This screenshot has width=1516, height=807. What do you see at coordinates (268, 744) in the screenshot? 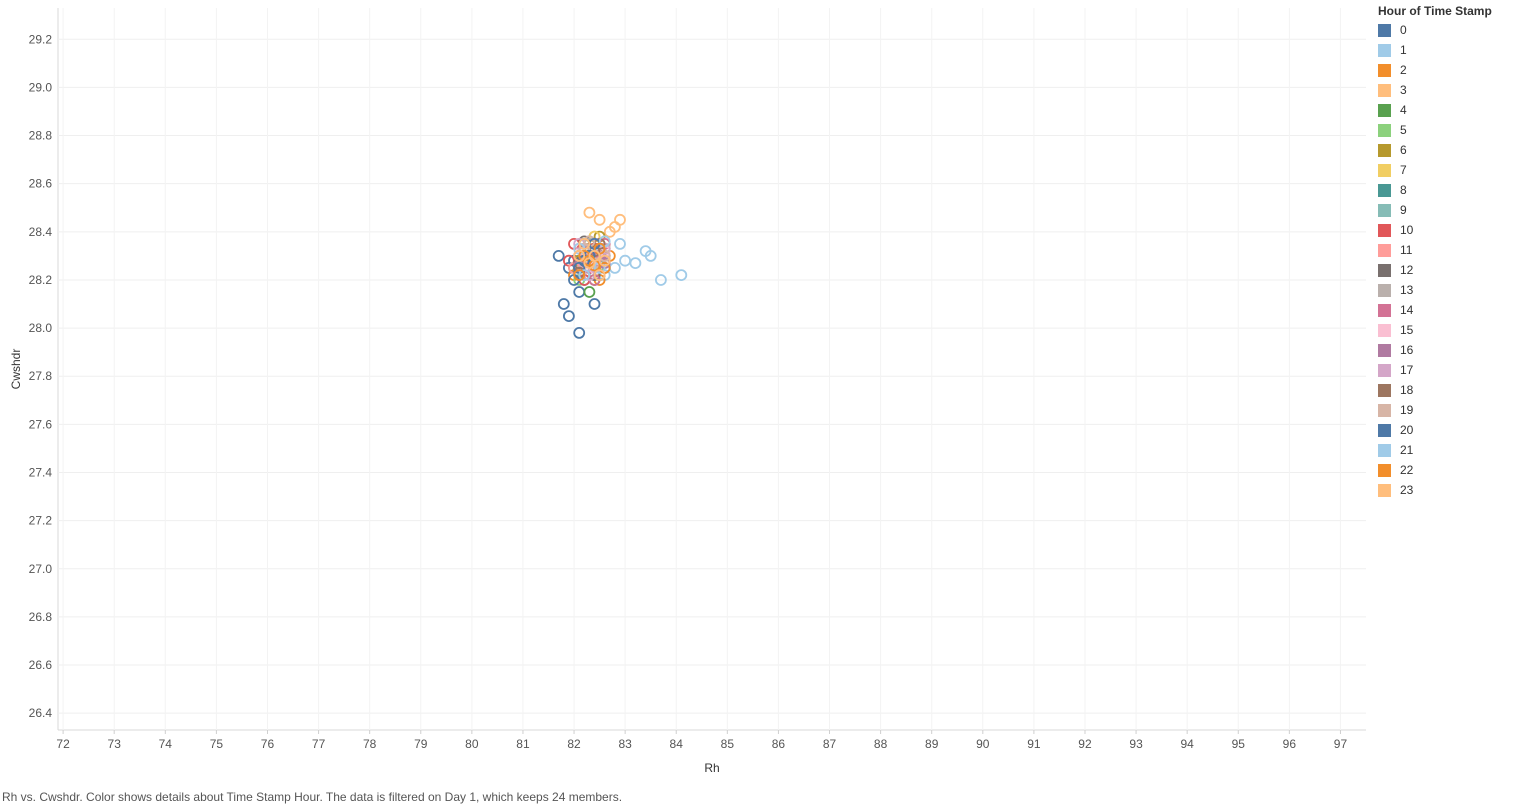
I see `x-tick-label: 76` at bounding box center [268, 744].